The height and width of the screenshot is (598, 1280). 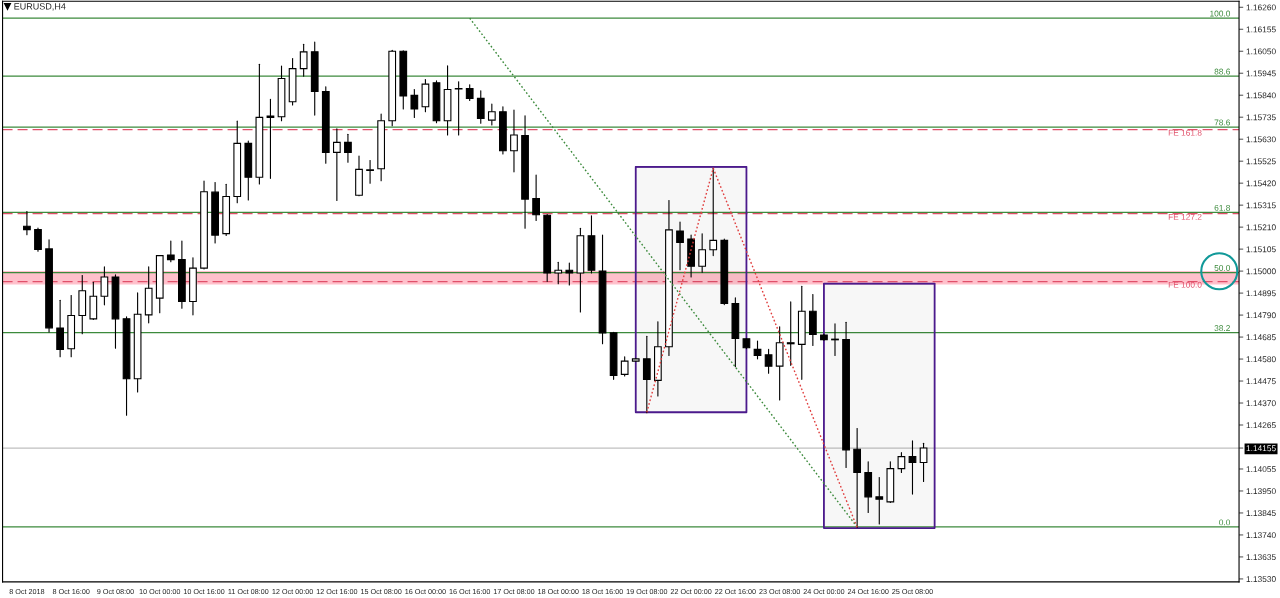 What do you see at coordinates (1261, 249) in the screenshot?
I see `y-tick-label: 1.15105` at bounding box center [1261, 249].